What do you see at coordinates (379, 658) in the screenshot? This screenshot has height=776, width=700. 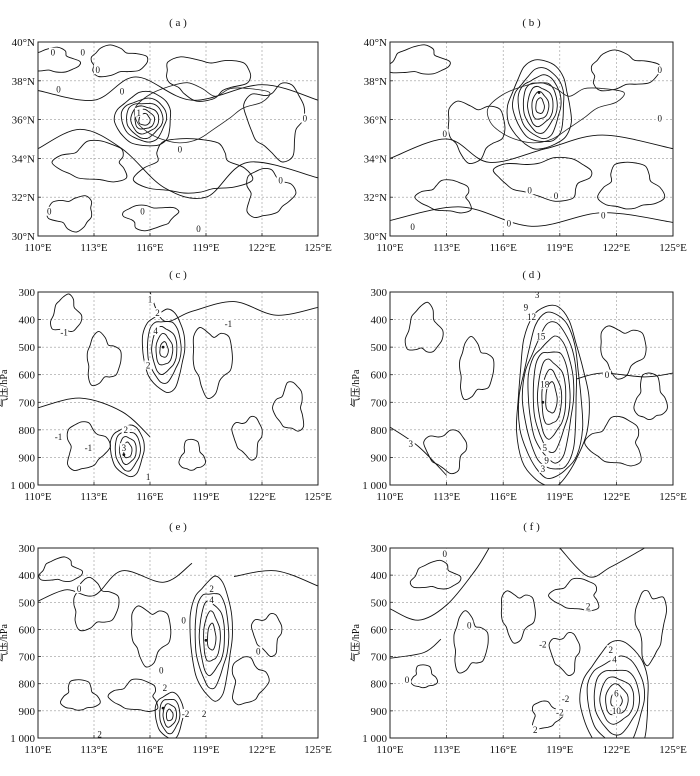 I see `y-tick-label: 700` at bounding box center [379, 658].